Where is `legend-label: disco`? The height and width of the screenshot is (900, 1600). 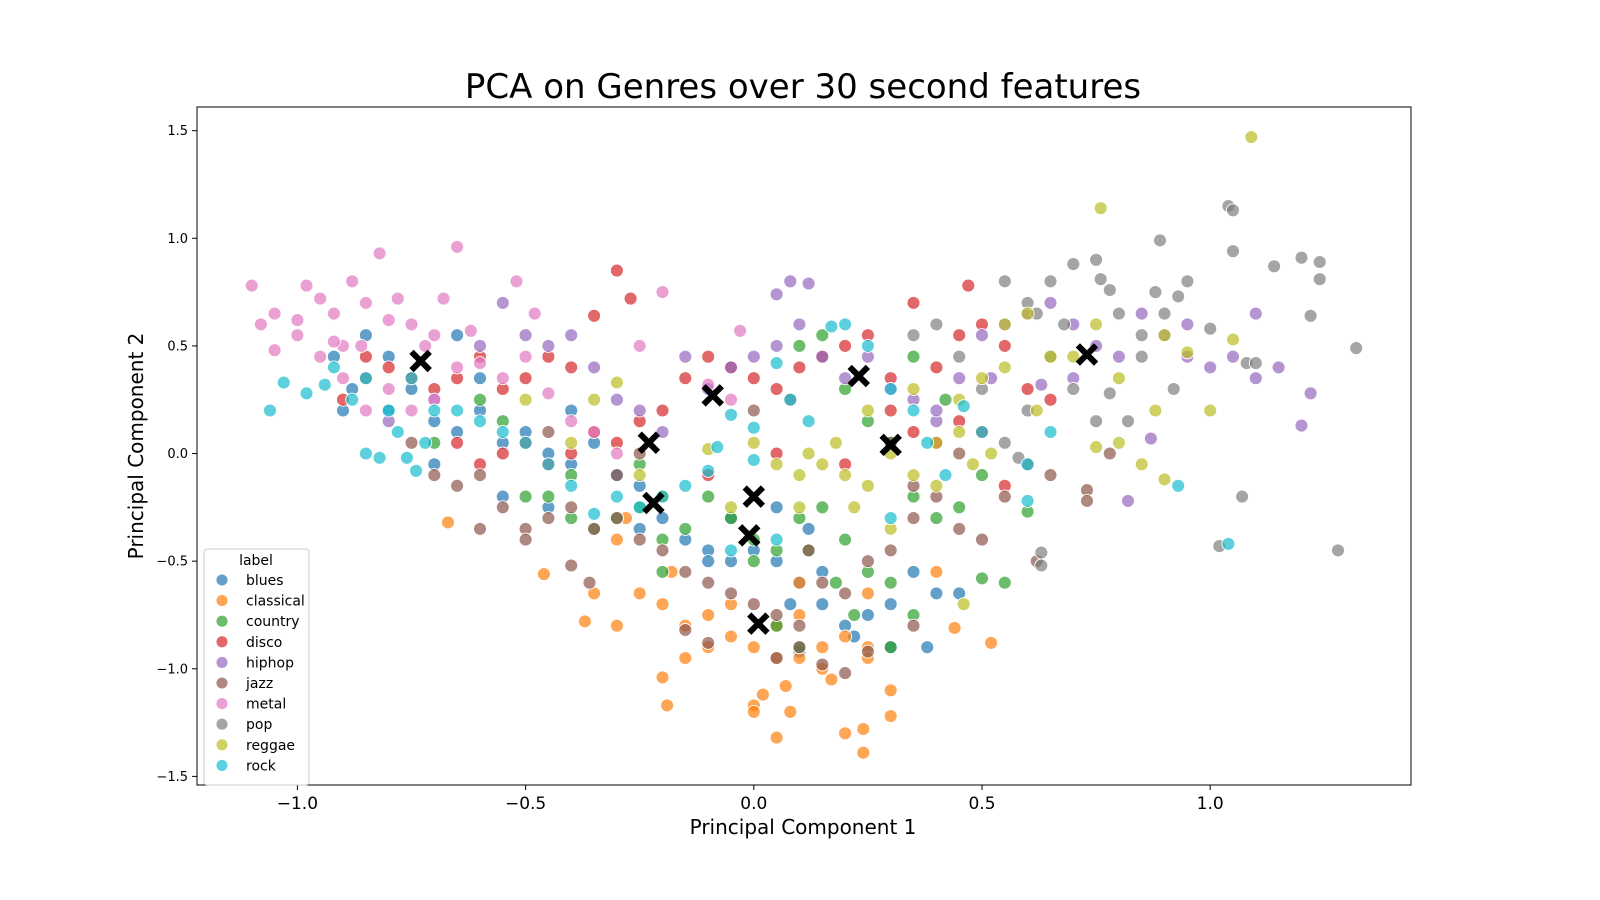 legend-label: disco is located at coordinates (264, 643).